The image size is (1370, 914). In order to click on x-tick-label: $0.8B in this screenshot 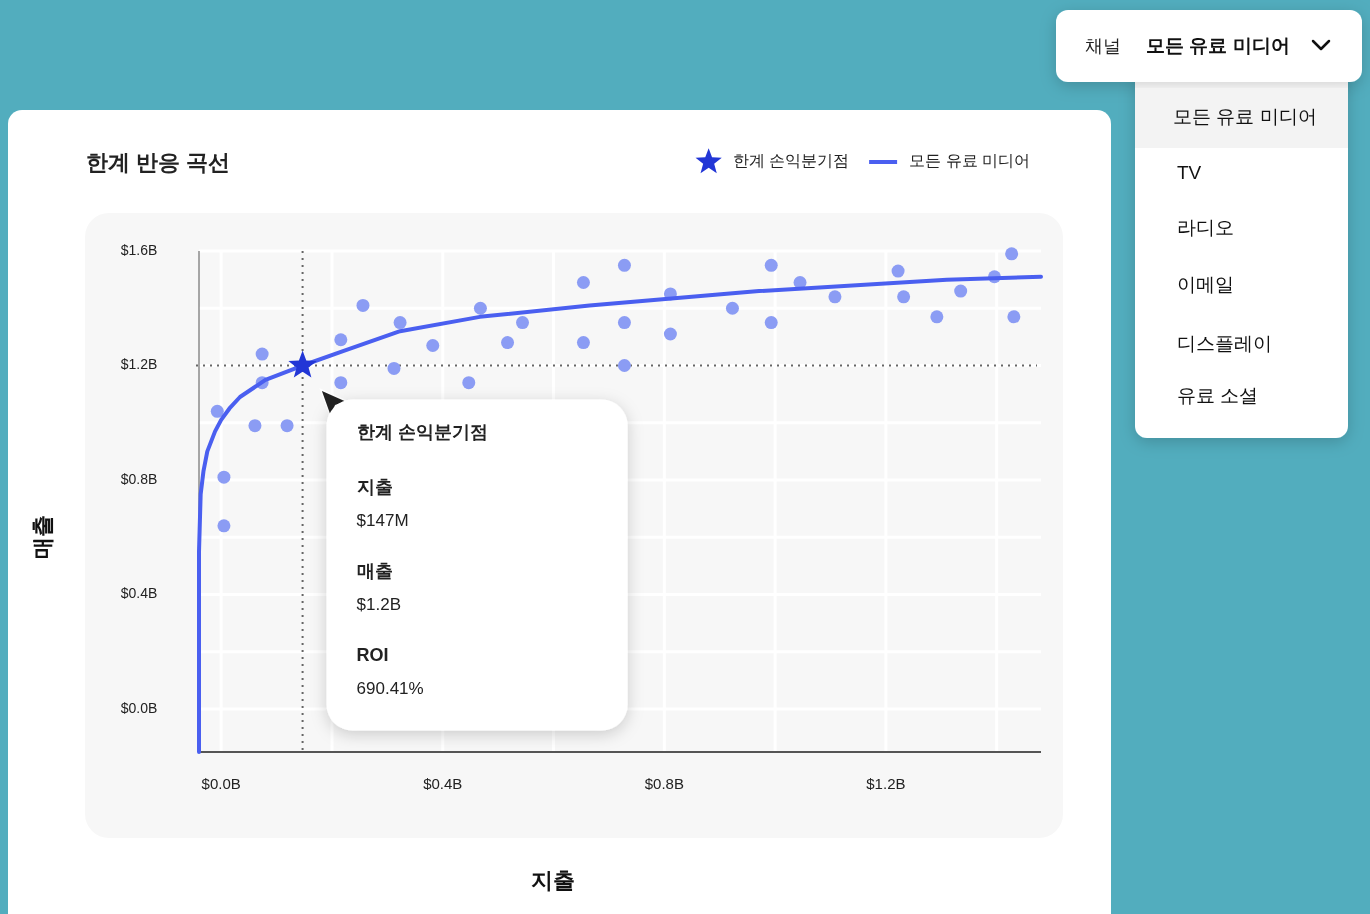, I will do `click(664, 783)`.